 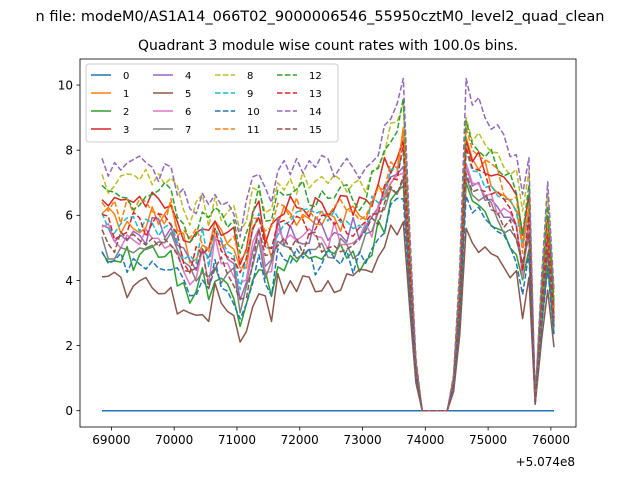 I want to click on legend-label-15: 15, so click(x=315, y=130).